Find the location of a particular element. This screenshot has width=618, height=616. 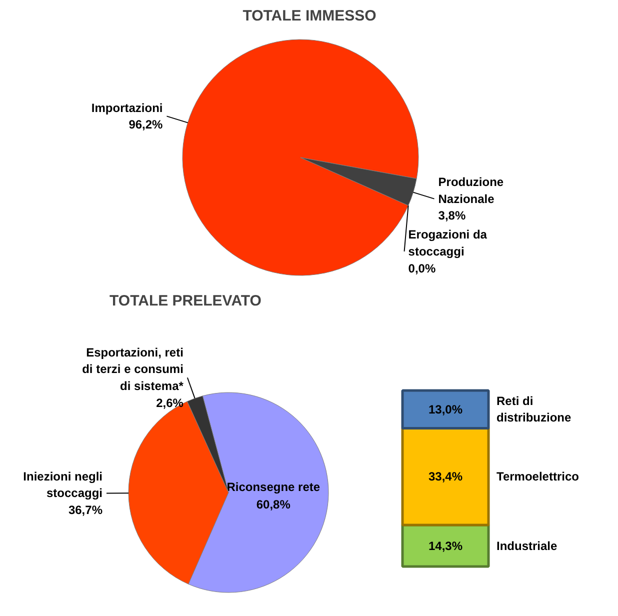

data-label: 36,7% is located at coordinates (85, 510).